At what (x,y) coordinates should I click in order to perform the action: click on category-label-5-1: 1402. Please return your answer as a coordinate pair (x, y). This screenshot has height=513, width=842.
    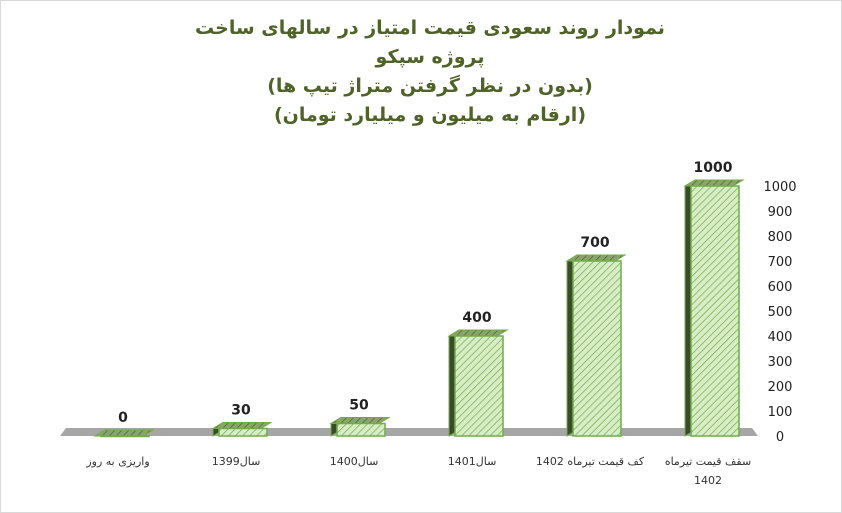
    Looking at the image, I should click on (708, 480).